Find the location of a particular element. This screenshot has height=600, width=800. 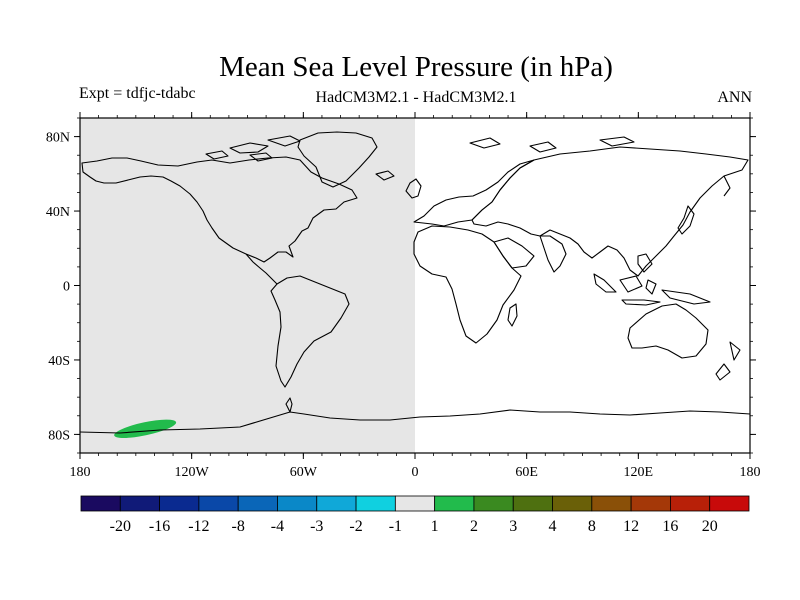

colorbar-label: 20 is located at coordinates (710, 526).